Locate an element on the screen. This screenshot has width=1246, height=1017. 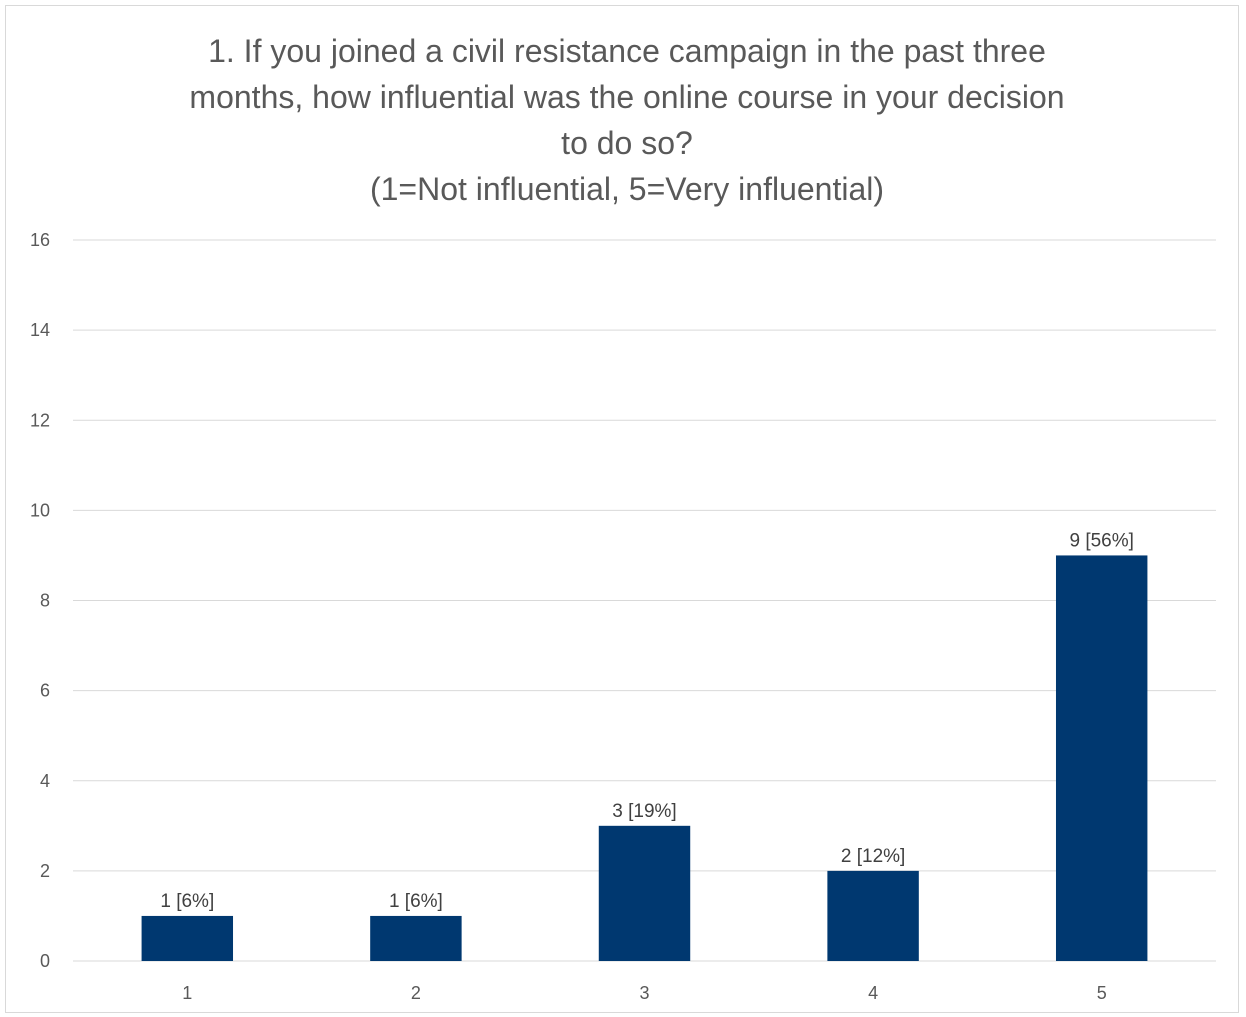
x-tick-label: 4 is located at coordinates (873, 993).